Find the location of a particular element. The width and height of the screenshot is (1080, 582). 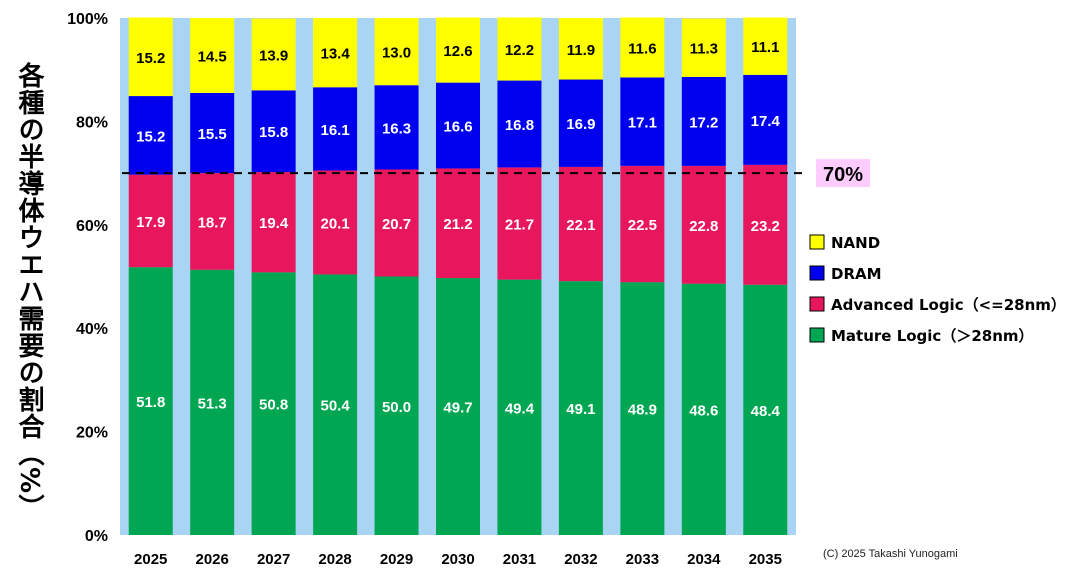

data-label-2035-s1: 23.2 is located at coordinates (765, 226).